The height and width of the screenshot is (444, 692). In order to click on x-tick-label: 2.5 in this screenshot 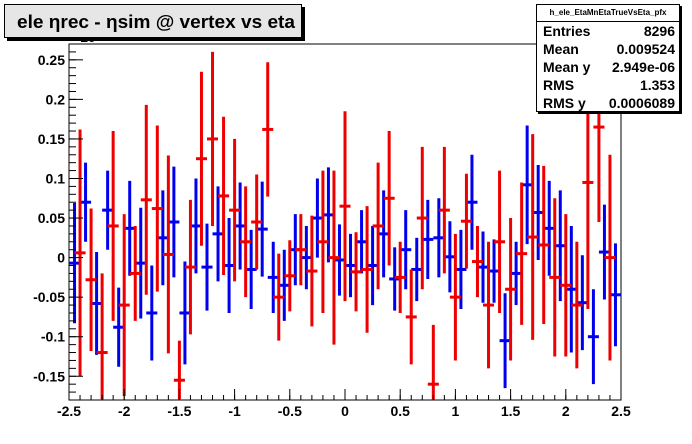, I will do `click(621, 411)`.